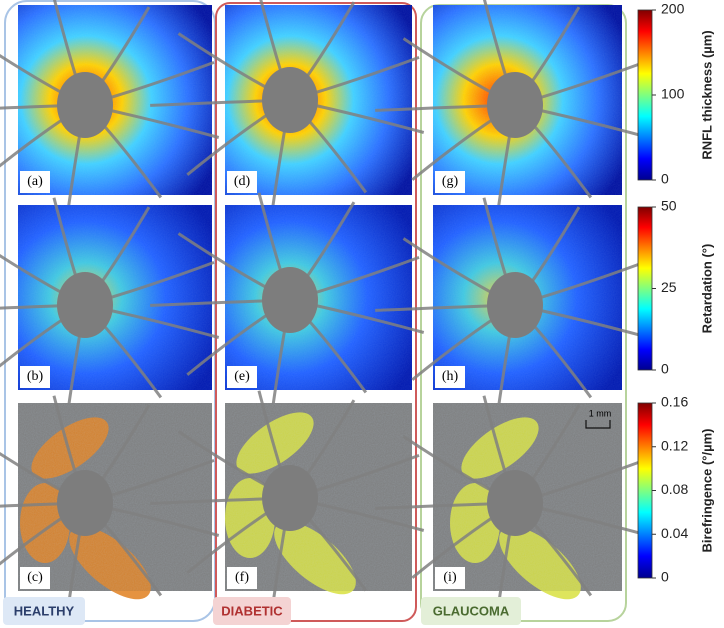  I want to click on colorbar-tick-label: 100, so click(673, 94).